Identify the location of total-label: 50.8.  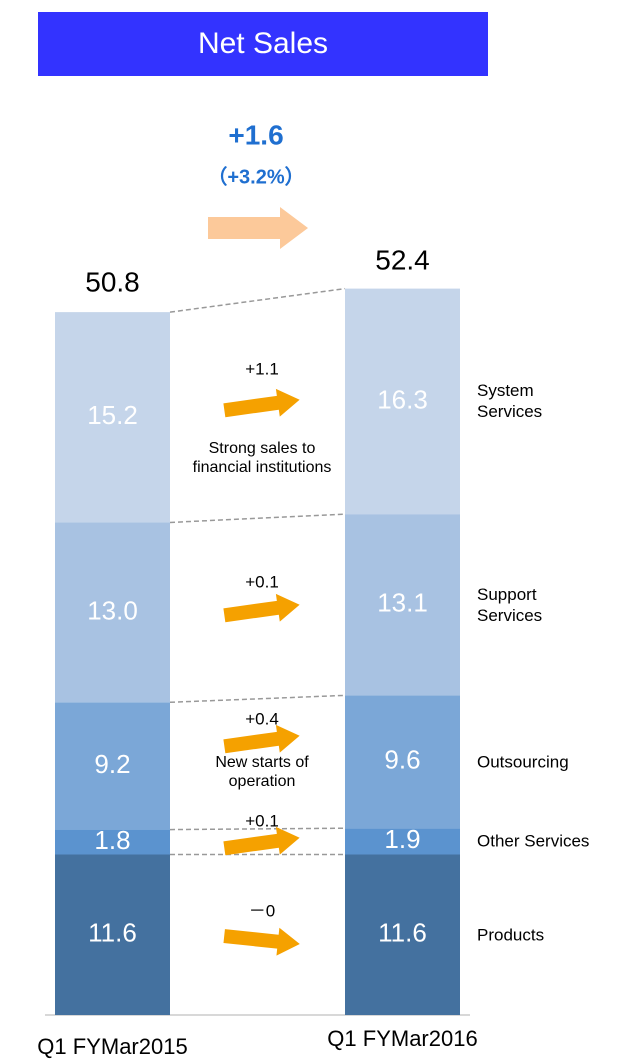
(112, 282).